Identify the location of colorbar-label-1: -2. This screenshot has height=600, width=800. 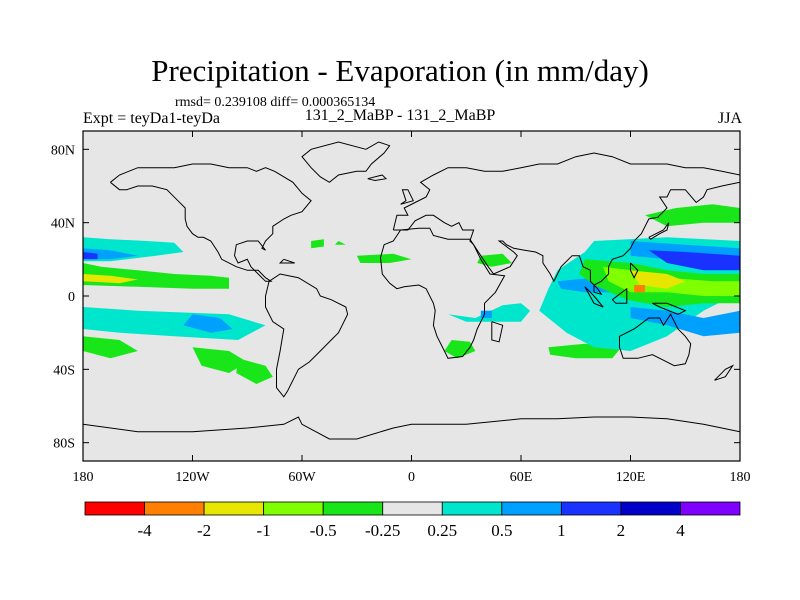
(204, 530).